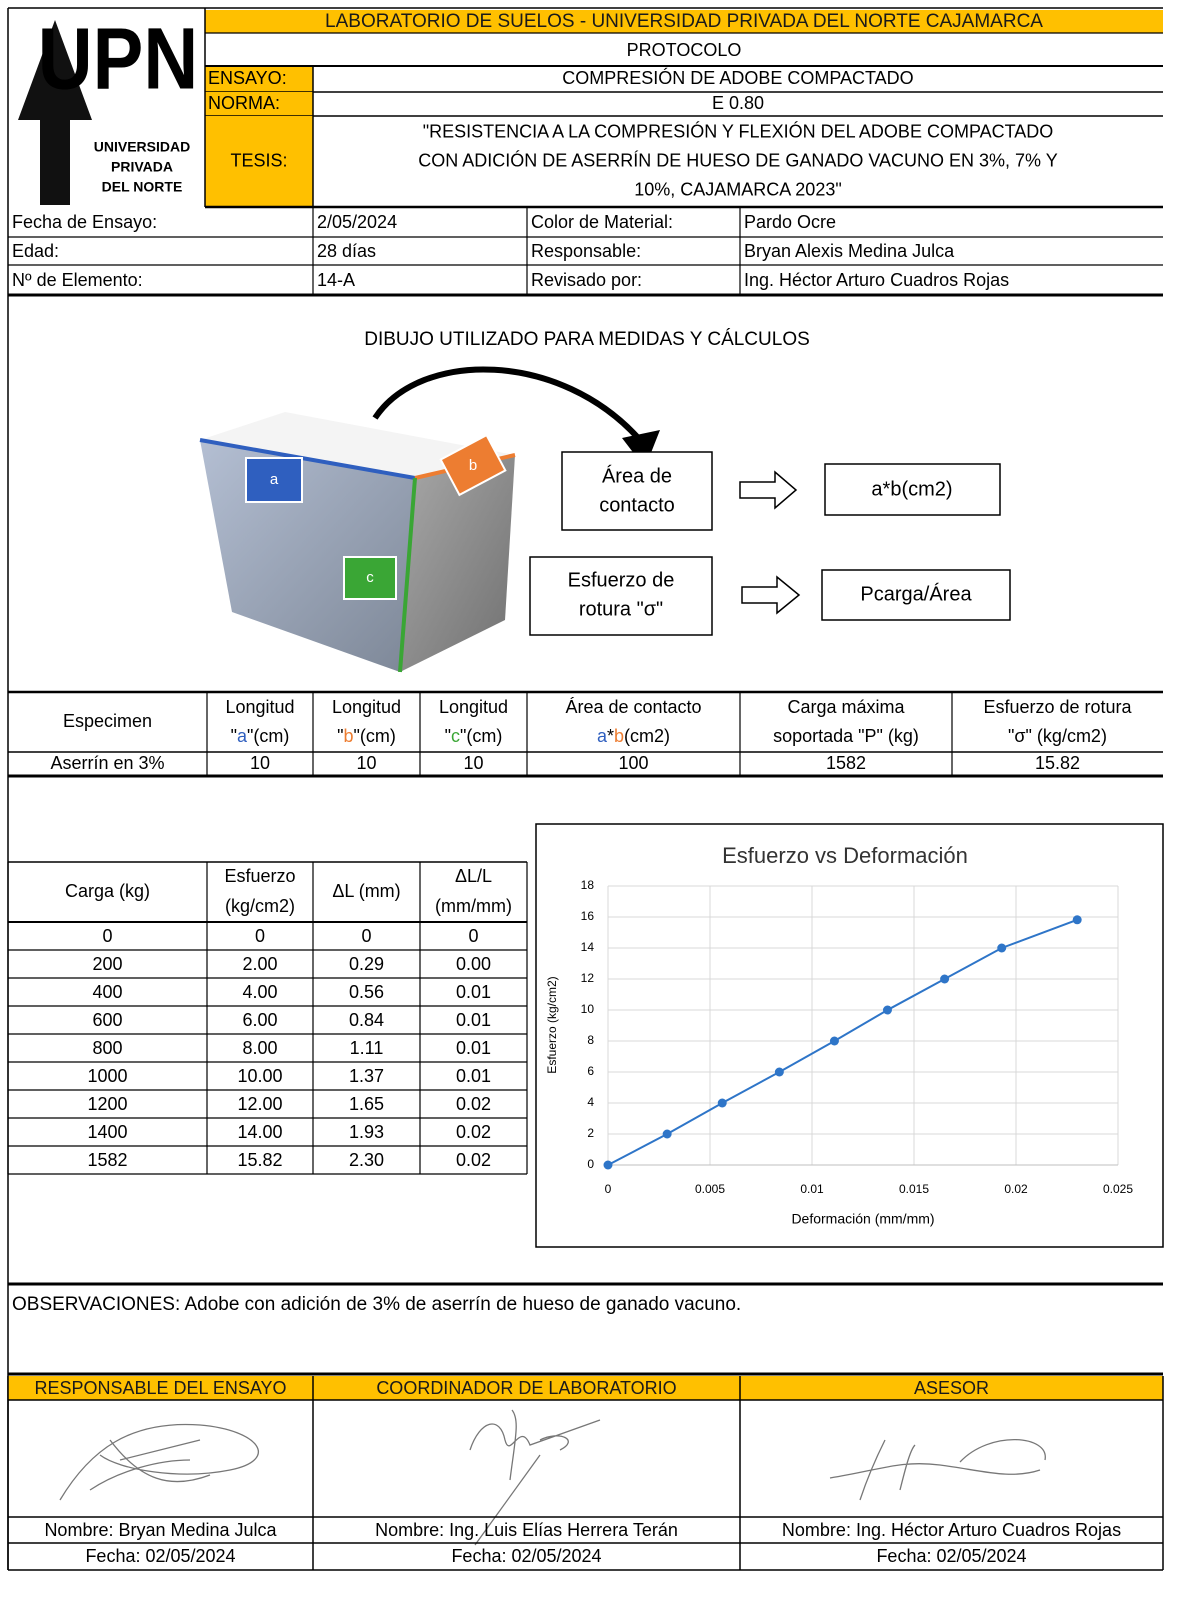  Describe the element at coordinates (366, 992) in the screenshot. I see `table-cell: 0.56` at that location.